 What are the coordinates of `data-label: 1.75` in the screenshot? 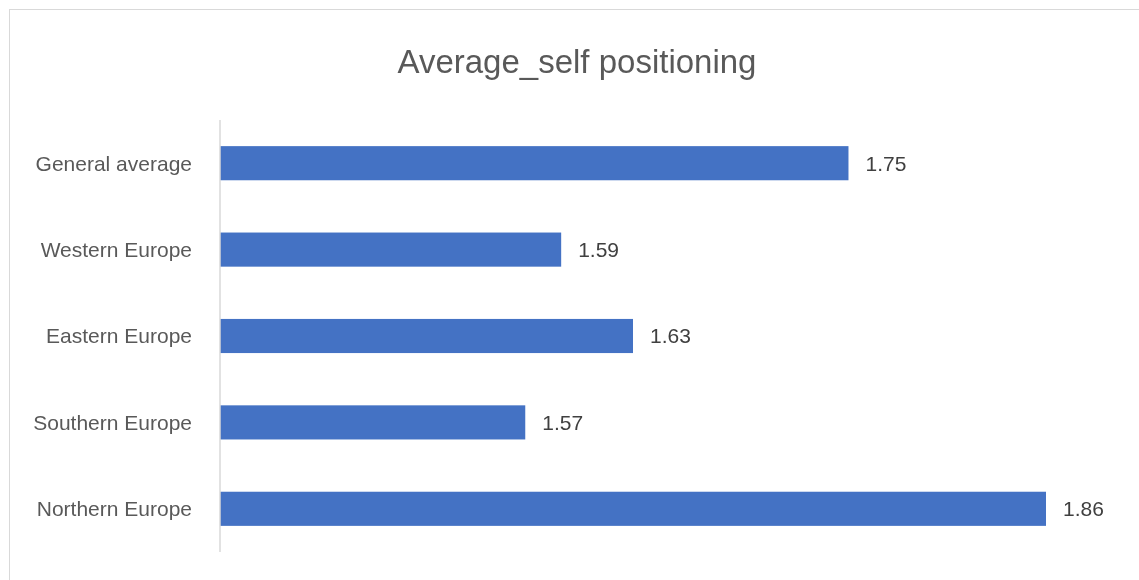 It's located at (886, 163).